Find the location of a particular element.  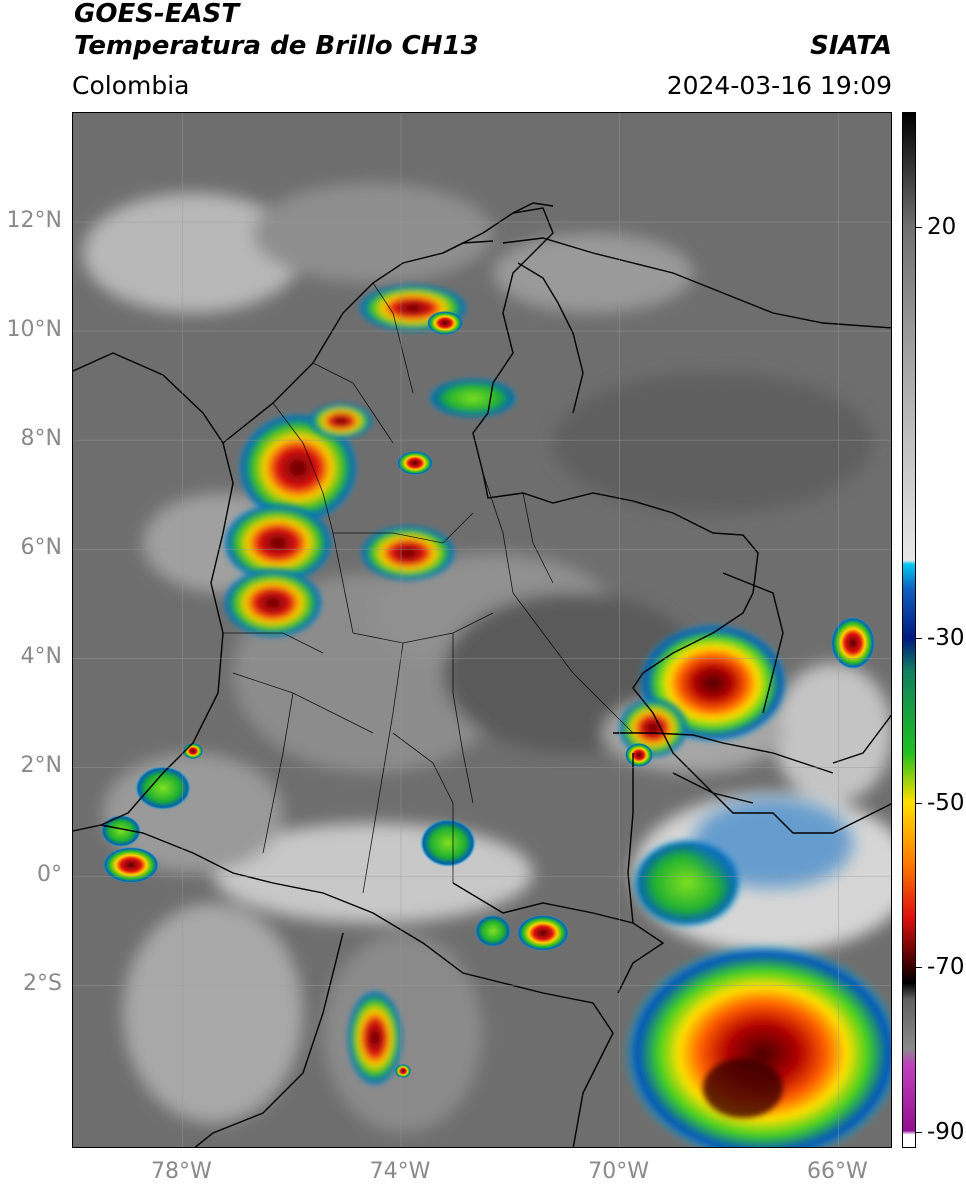

satellite-title: GOES-EAST is located at coordinates (157, 14).